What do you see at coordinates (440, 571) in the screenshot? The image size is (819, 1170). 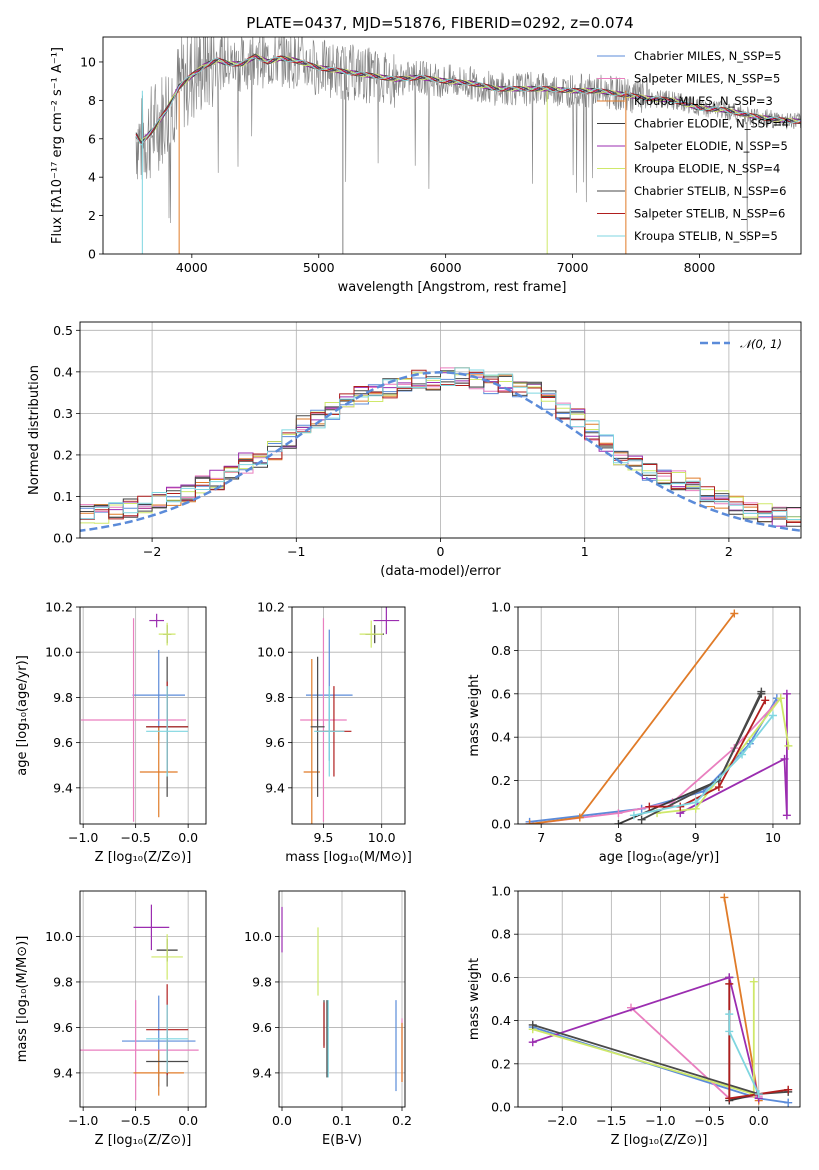 I see `x-axis-label: (data-model)/error` at bounding box center [440, 571].